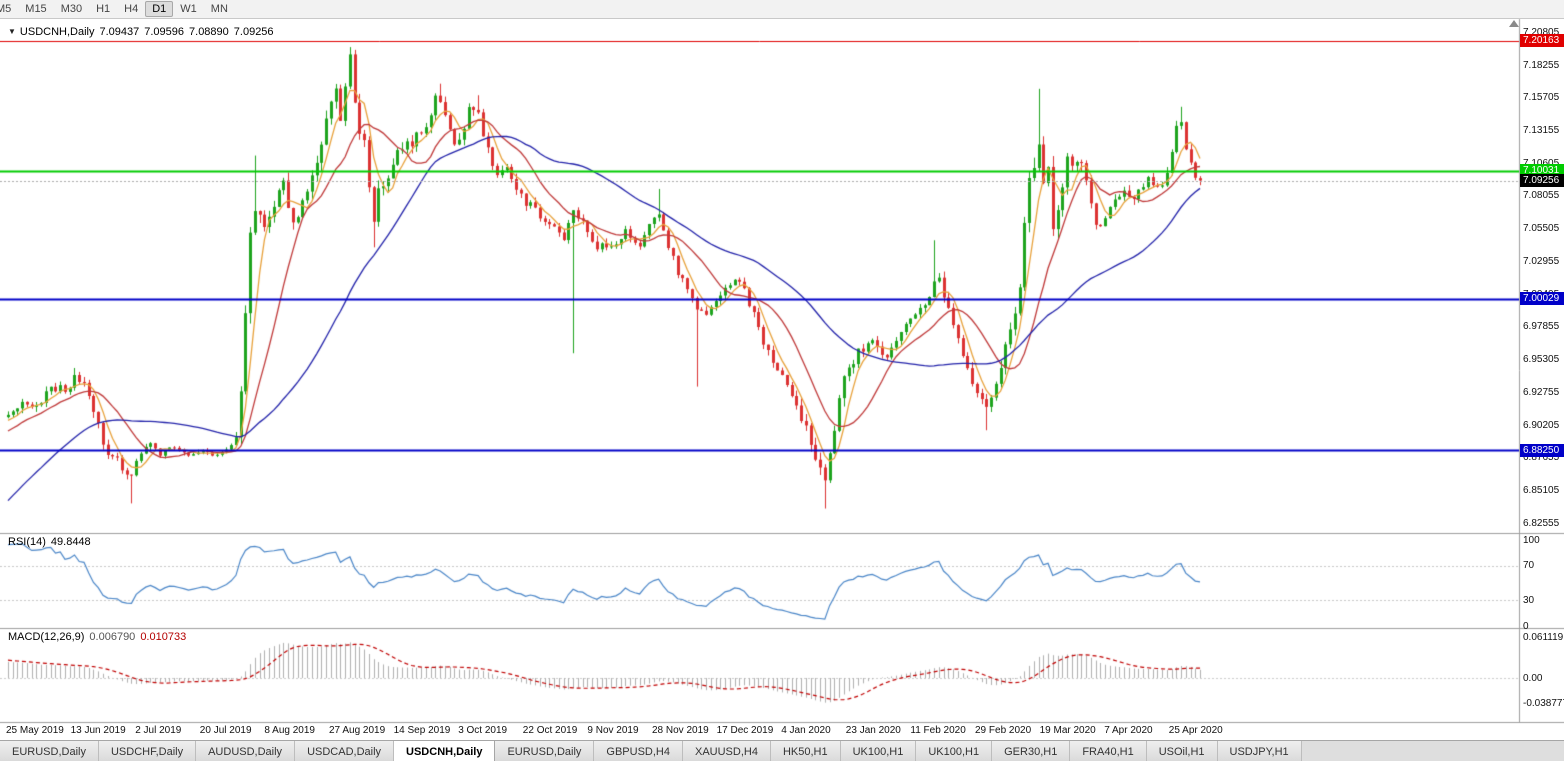 Image resolution: width=1564 pixels, height=761 pixels. I want to click on price-axis-label: 6.87655, so click(1541, 458).